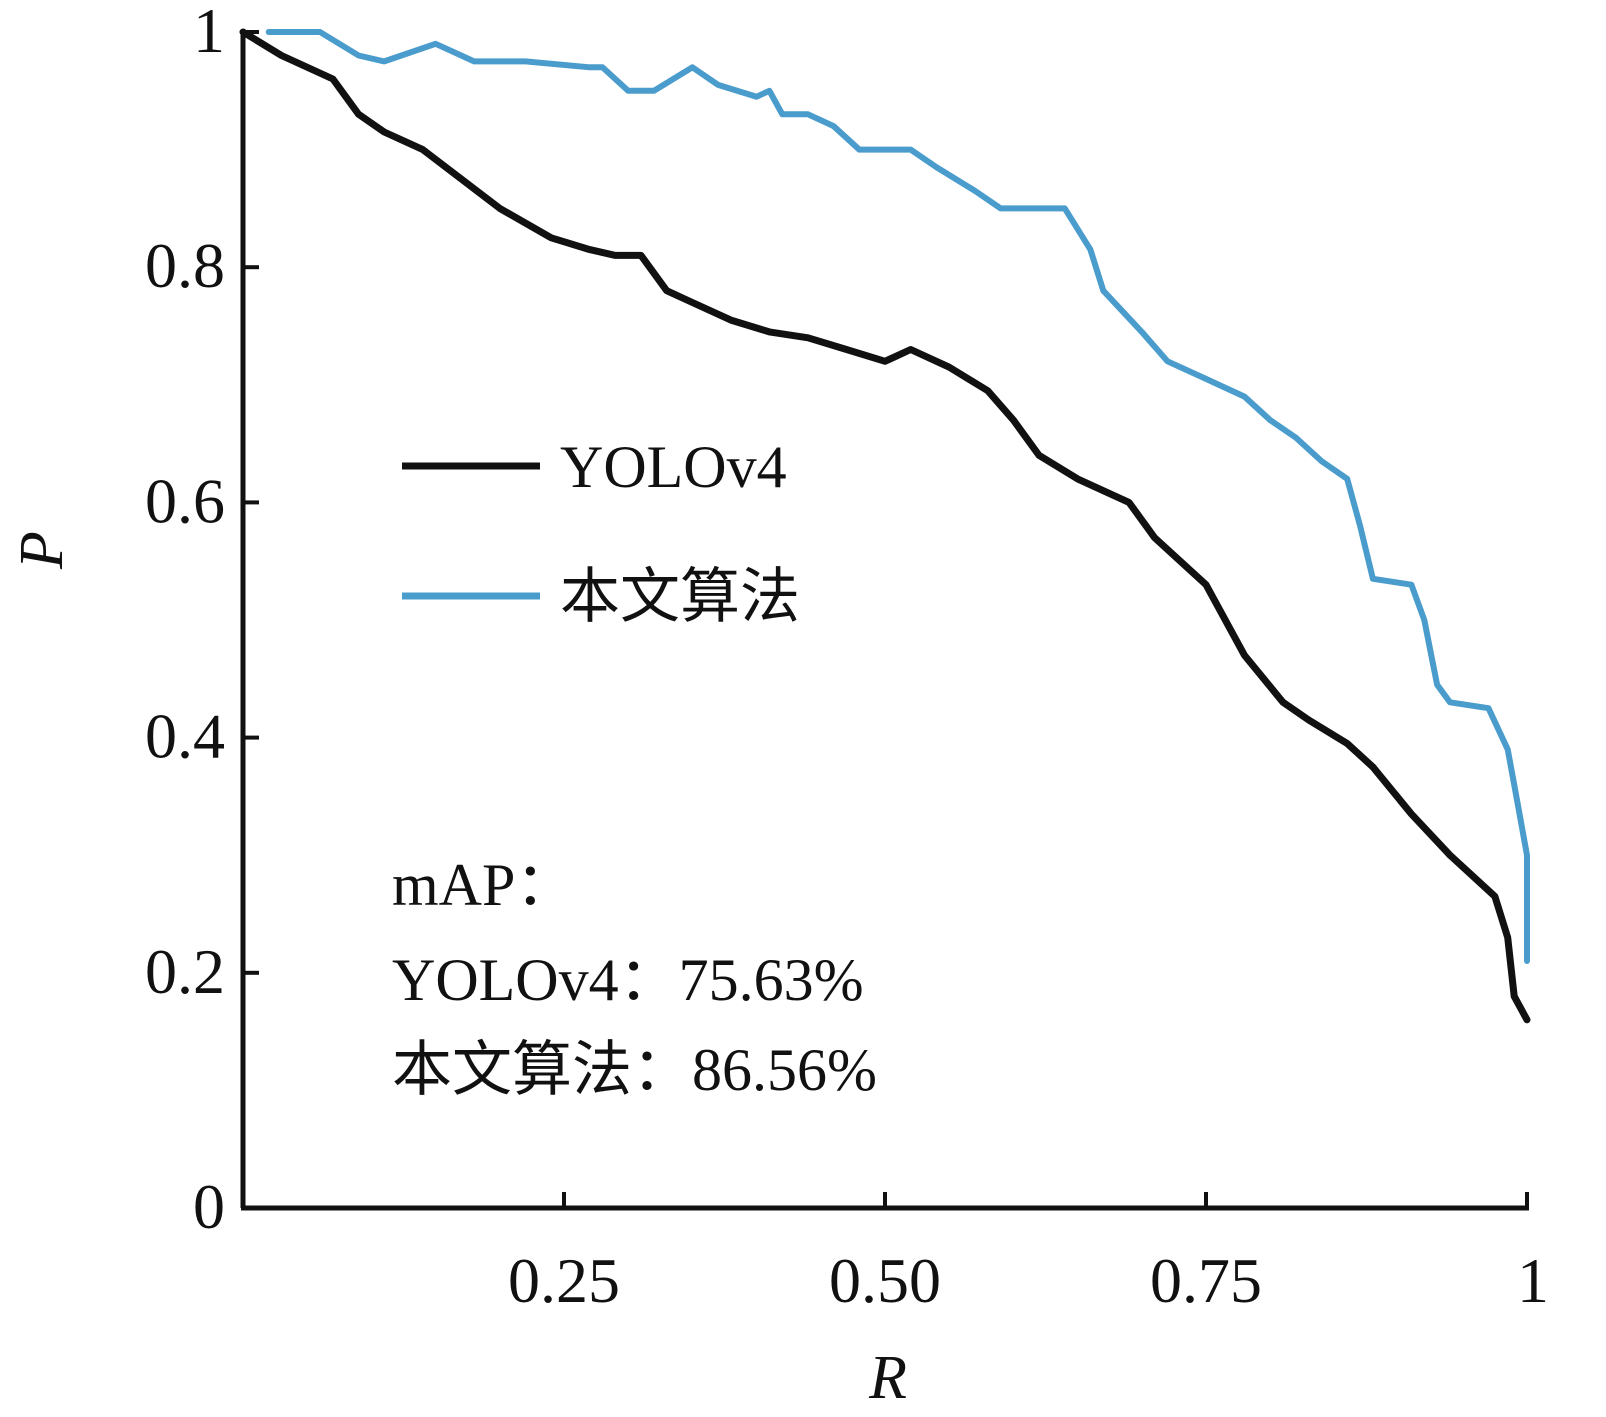 This screenshot has height=1417, width=1606. I want to click on y-tick-label: 0, so click(209, 1206).